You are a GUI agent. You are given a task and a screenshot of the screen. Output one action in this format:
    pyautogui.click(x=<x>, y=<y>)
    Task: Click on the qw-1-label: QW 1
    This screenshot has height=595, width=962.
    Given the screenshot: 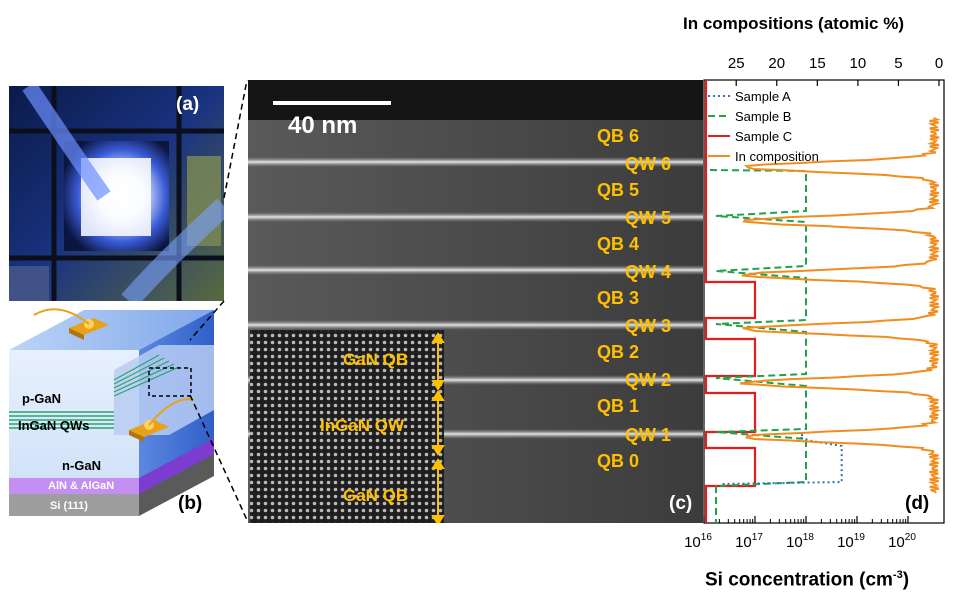 What is the action you would take?
    pyautogui.click(x=648, y=435)
    